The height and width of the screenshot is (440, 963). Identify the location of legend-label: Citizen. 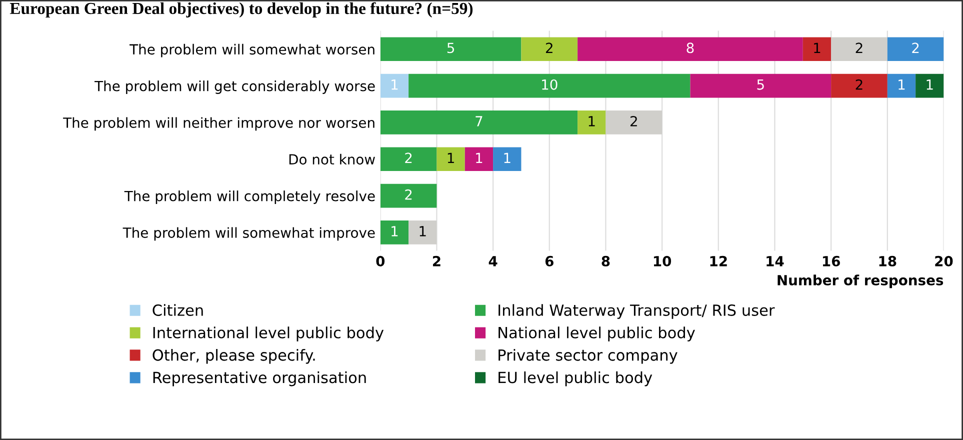
(177, 310).